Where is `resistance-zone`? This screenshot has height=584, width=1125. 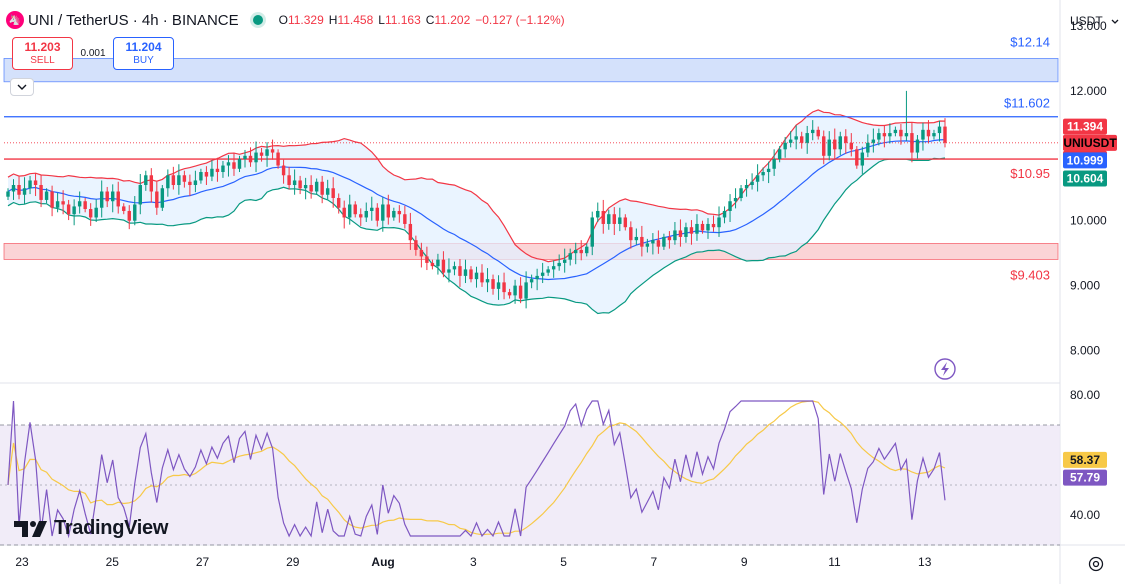 resistance-zone is located at coordinates (531, 70).